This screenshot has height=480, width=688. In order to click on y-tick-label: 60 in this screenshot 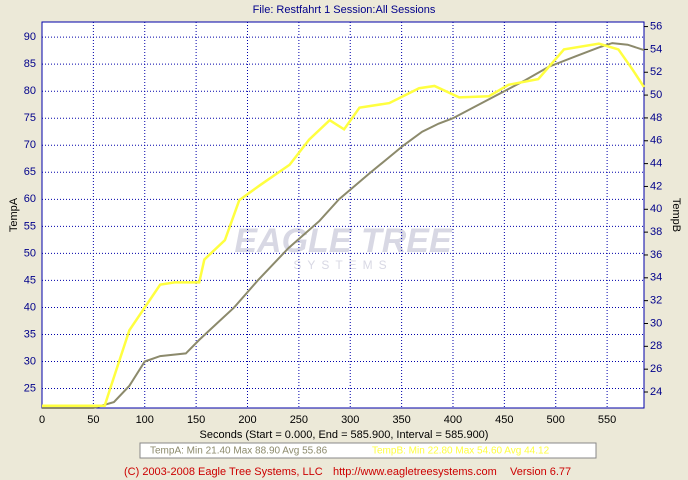, I will do `click(30, 199)`.